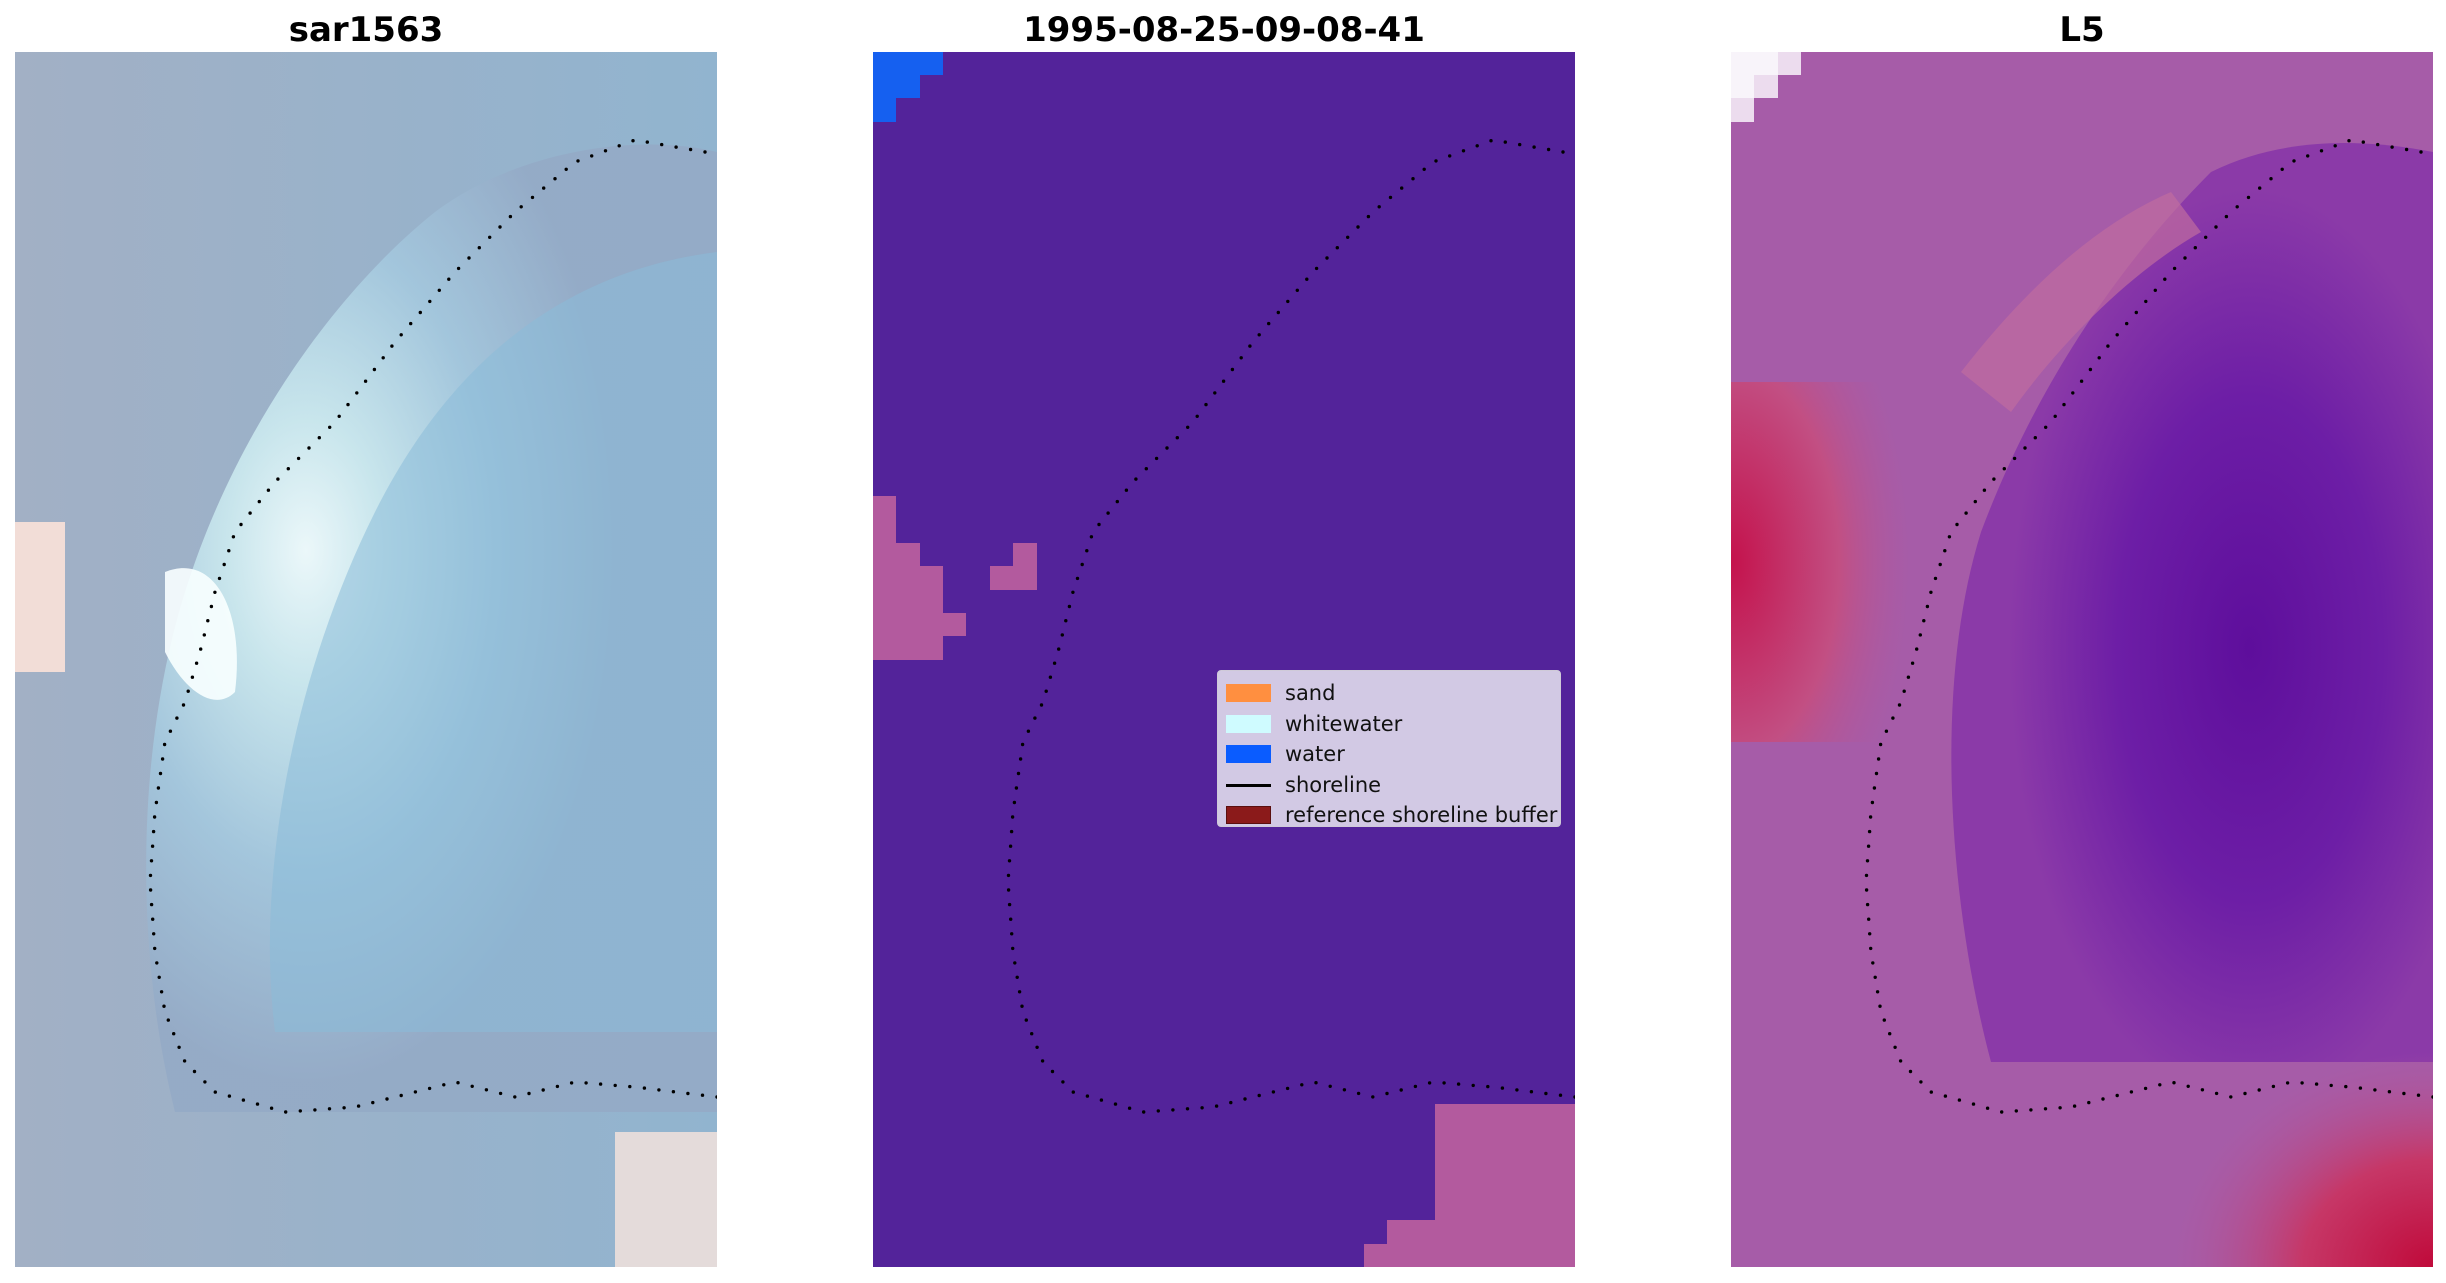 The width and height of the screenshot is (2446, 1283). Describe the element at coordinates (1248, 693) in the screenshot. I see `legend-swatch-sand` at that location.